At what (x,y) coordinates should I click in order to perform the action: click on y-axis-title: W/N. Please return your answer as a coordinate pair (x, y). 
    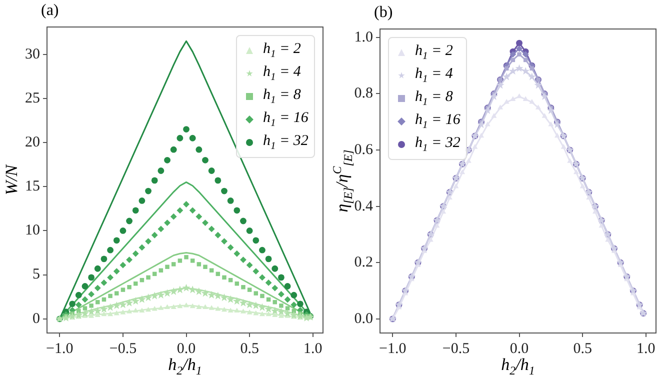
    Looking at the image, I should click on (12, 180).